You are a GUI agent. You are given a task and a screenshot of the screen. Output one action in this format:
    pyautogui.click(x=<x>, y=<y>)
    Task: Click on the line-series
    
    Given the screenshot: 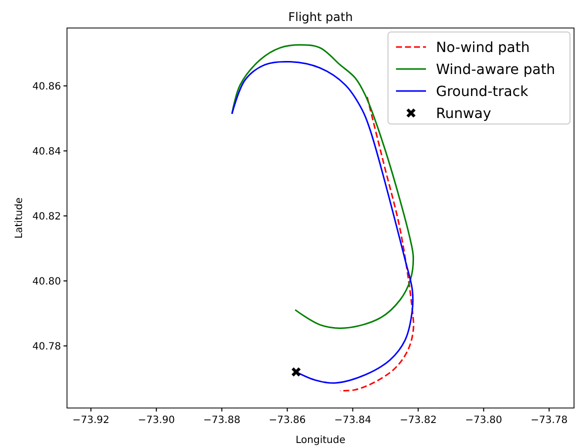 What is the action you would take?
    pyautogui.click(x=376, y=244)
    